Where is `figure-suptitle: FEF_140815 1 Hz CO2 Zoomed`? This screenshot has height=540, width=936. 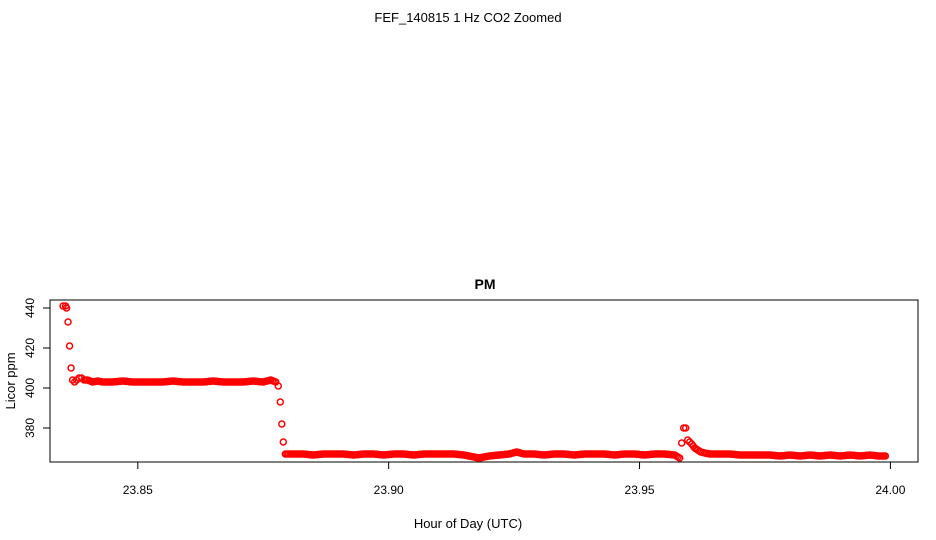
figure-suptitle: FEF_140815 1 Hz CO2 Zoomed is located at coordinates (467, 17).